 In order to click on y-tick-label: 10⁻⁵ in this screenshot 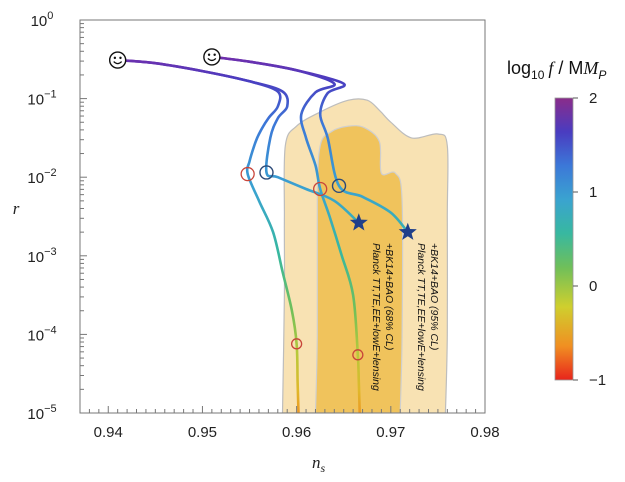, I will do `click(41, 413)`.